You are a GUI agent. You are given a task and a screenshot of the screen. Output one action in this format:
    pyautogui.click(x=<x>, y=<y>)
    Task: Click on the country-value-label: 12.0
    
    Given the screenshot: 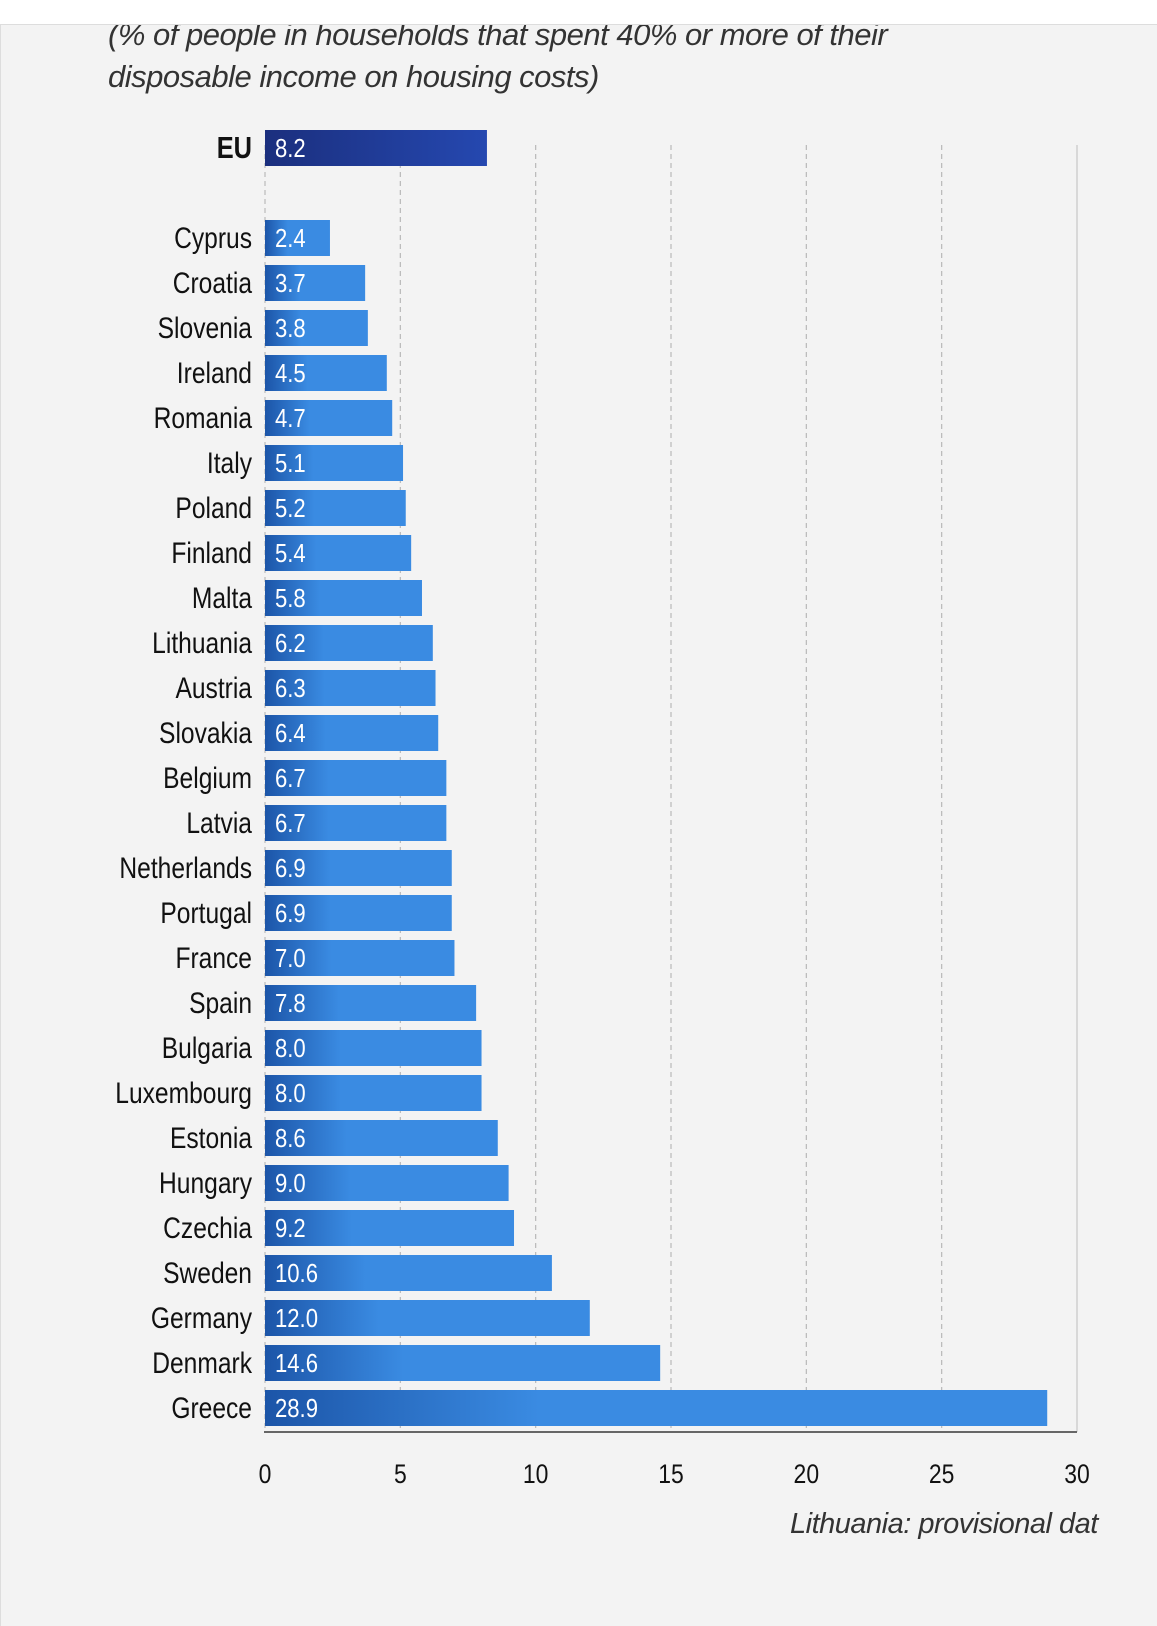 What is the action you would take?
    pyautogui.click(x=296, y=1318)
    